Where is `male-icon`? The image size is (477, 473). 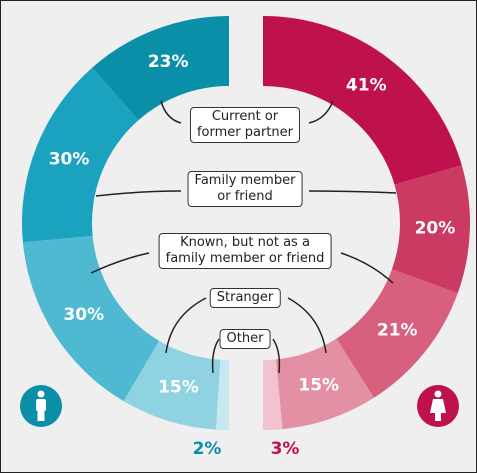
male-icon is located at coordinates (41, 406).